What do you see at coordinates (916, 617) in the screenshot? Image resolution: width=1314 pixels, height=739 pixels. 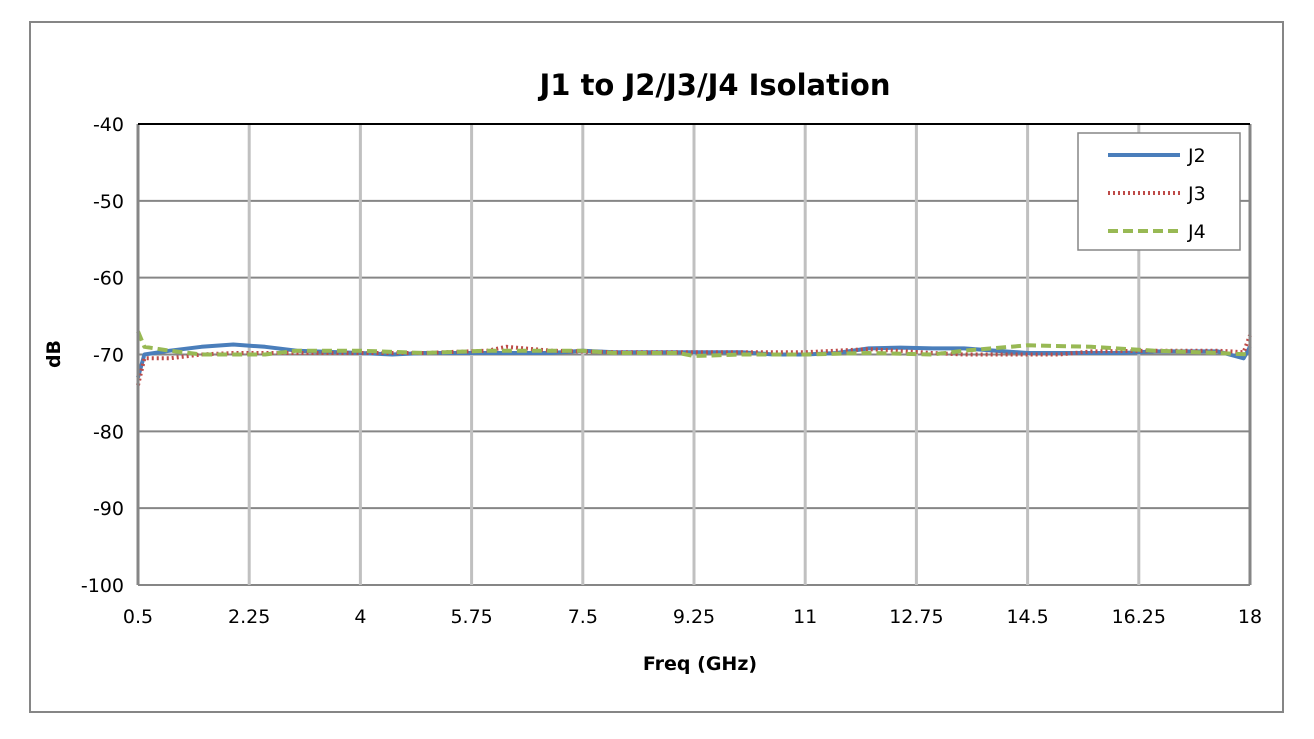 I see `x-tick-label: 12.75` at bounding box center [916, 617].